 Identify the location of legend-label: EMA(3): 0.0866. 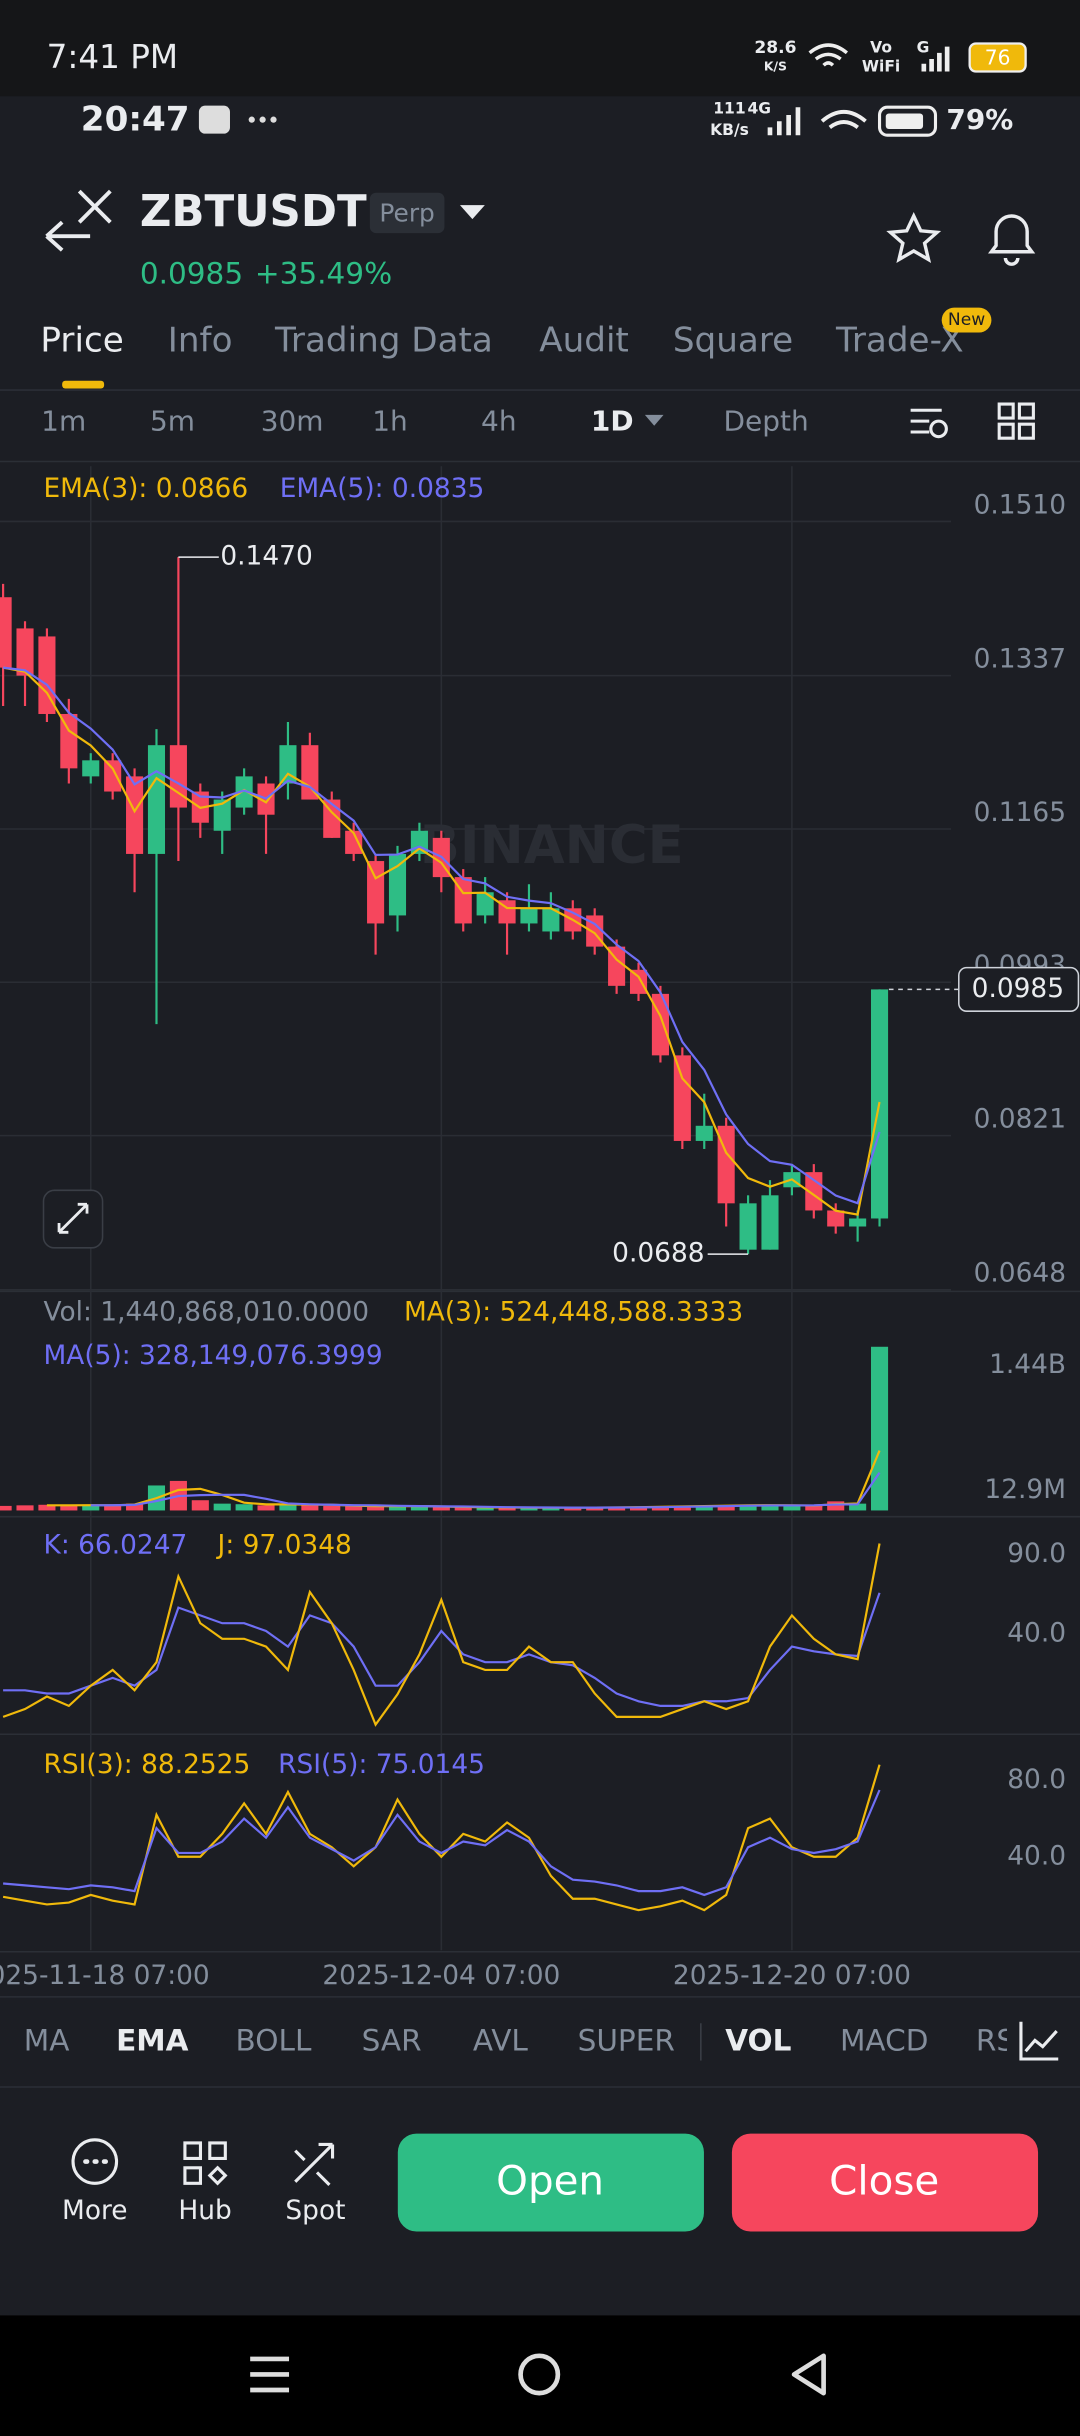
(146, 488).